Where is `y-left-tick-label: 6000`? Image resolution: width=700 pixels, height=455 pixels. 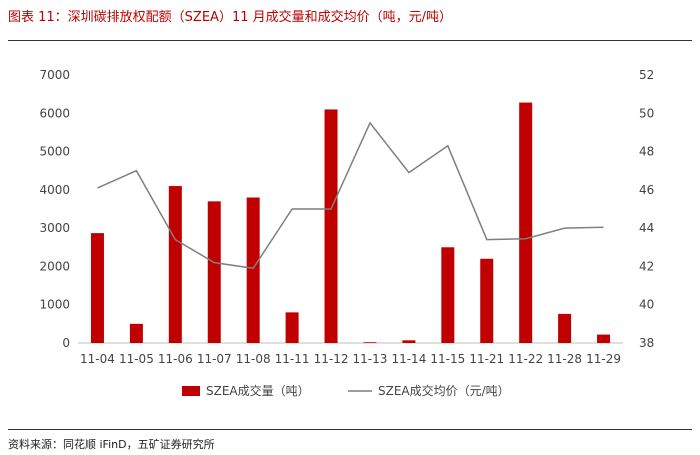 y-left-tick-label: 6000 is located at coordinates (54, 113).